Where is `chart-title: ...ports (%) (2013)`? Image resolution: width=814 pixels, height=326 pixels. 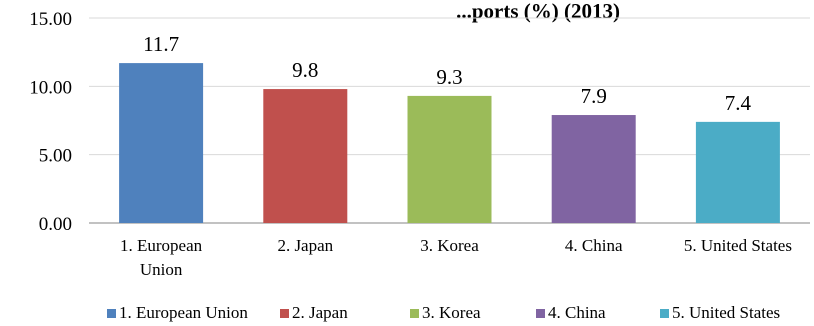
chart-title: ...ports (%) (2013) is located at coordinates (538, 11).